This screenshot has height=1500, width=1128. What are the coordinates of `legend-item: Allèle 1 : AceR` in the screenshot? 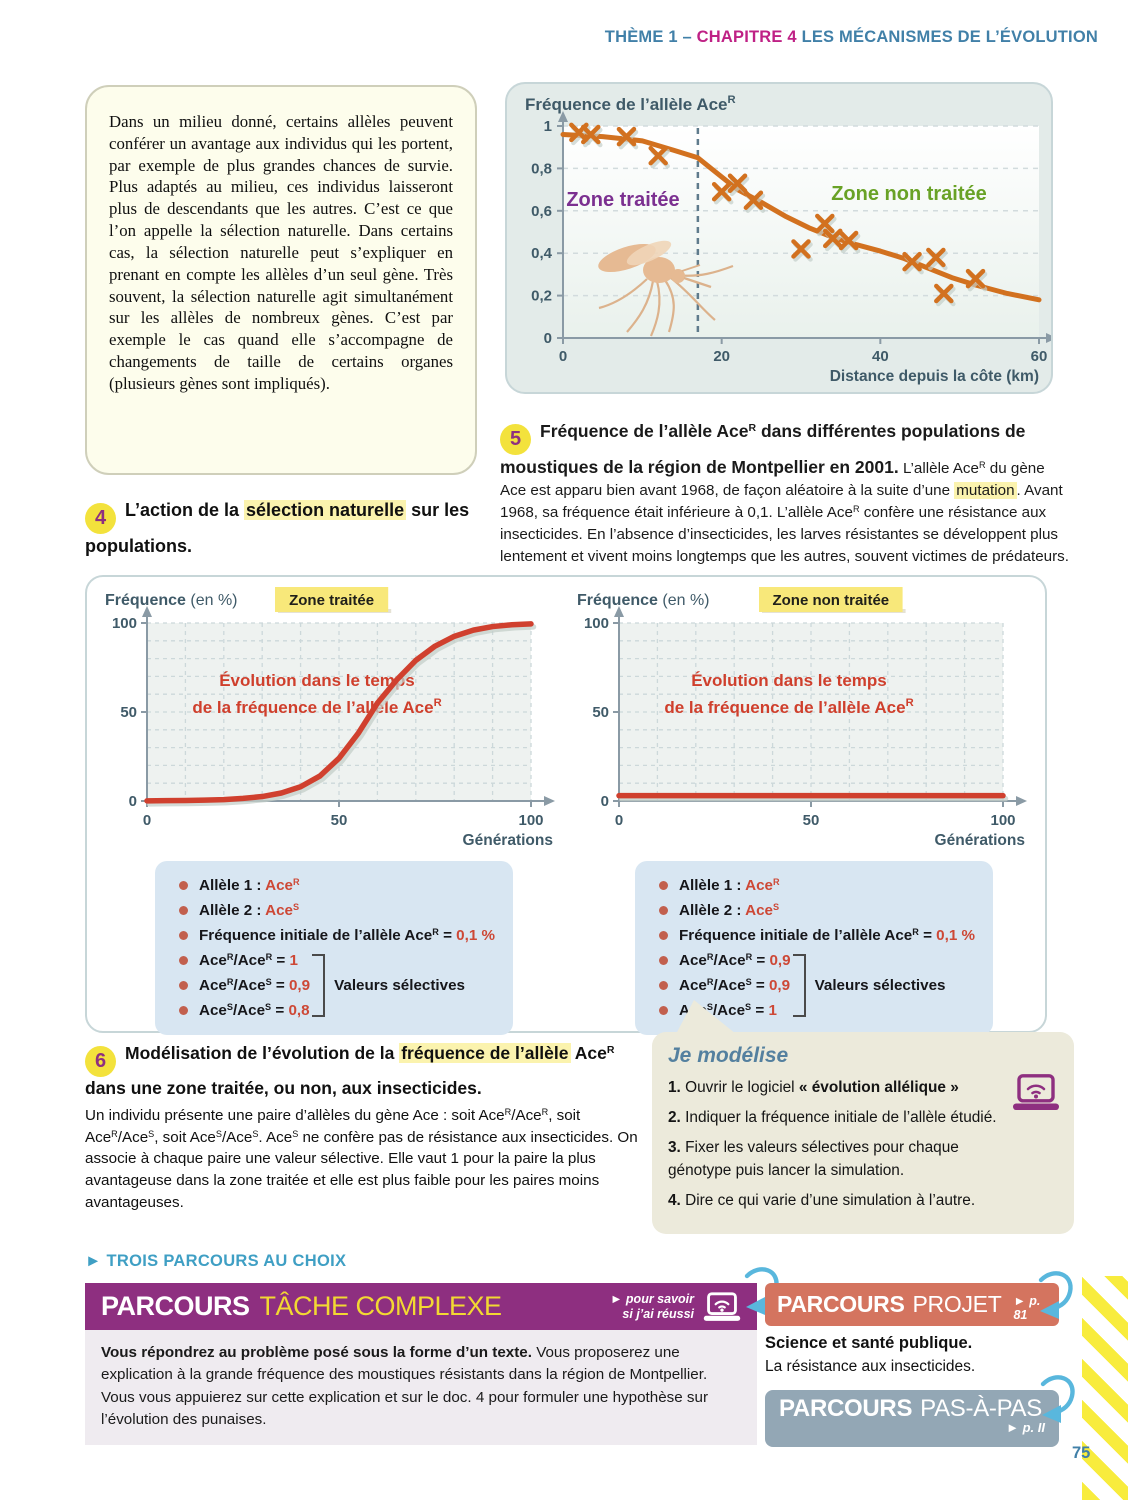 It's located at (820, 885).